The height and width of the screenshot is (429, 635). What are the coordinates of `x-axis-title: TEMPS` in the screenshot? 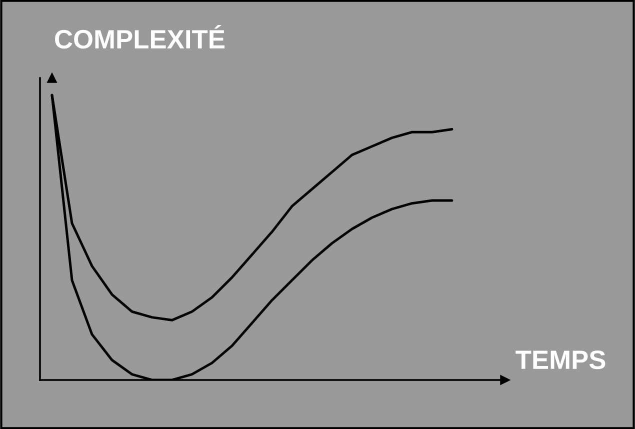 It's located at (561, 360).